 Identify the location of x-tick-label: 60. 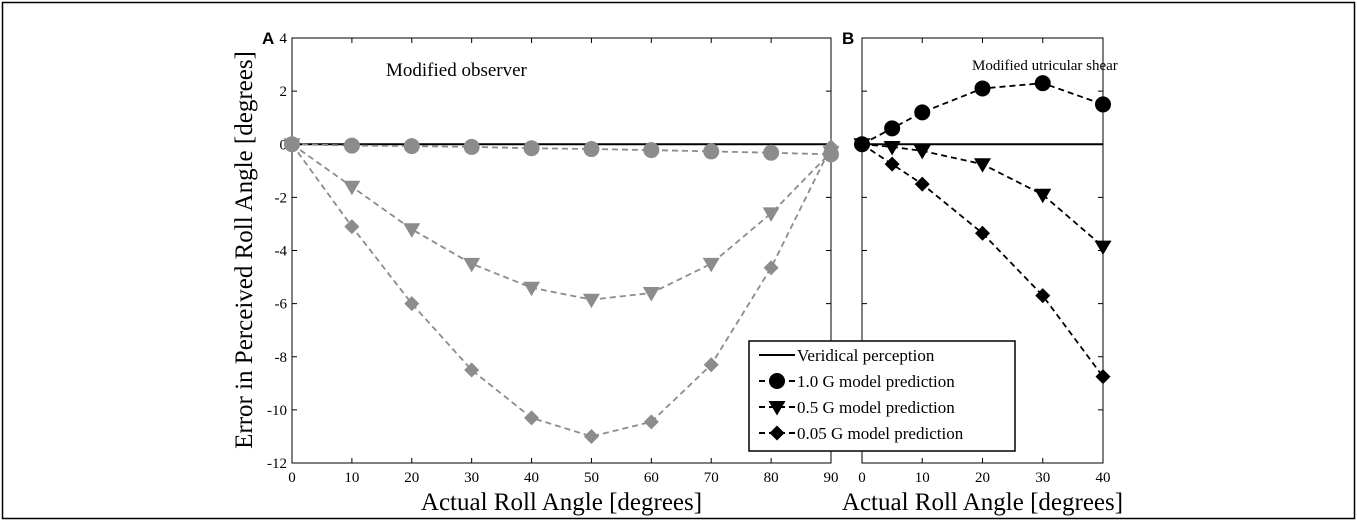
(651, 478).